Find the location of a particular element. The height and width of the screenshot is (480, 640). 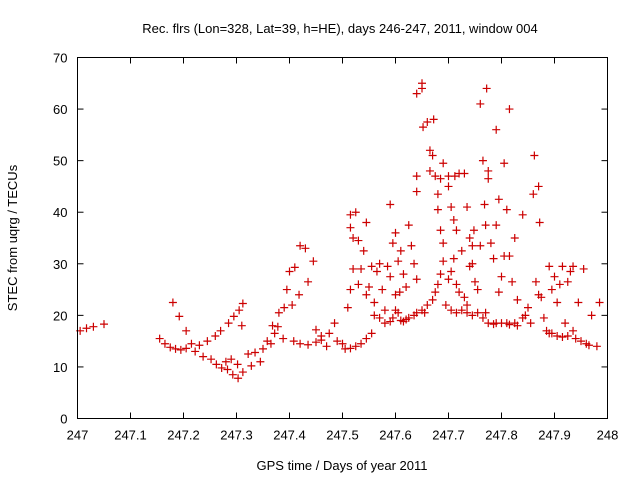

x-axis-label: GPS time / Days of year 2011 is located at coordinates (342, 465).